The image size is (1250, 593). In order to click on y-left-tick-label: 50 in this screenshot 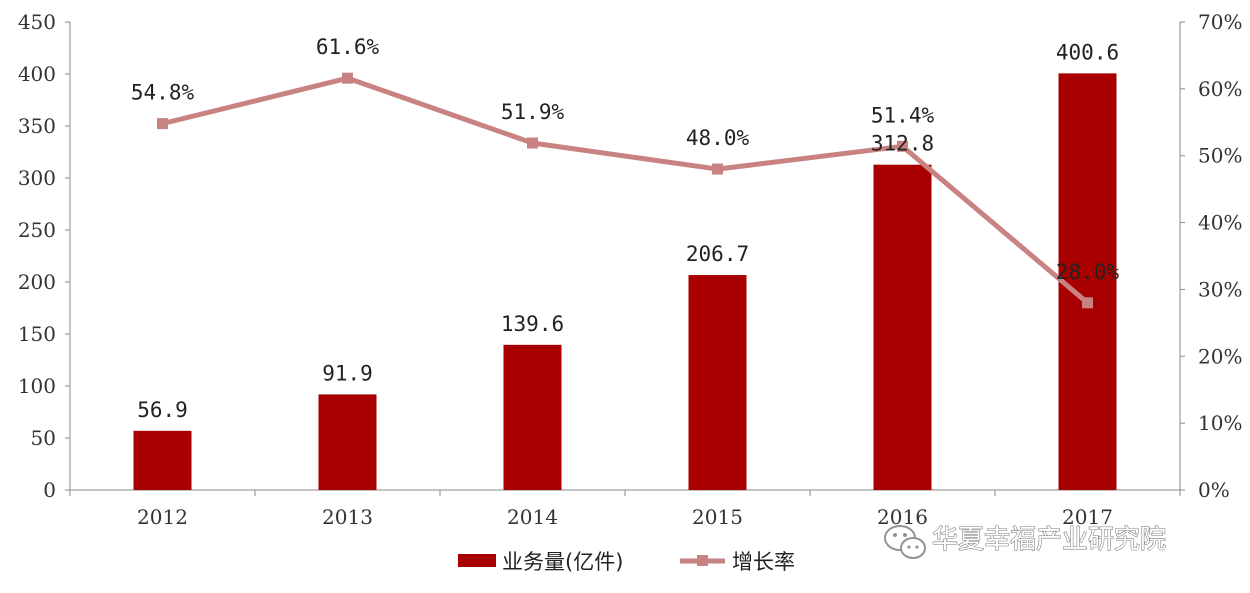, I will do `click(43, 438)`.